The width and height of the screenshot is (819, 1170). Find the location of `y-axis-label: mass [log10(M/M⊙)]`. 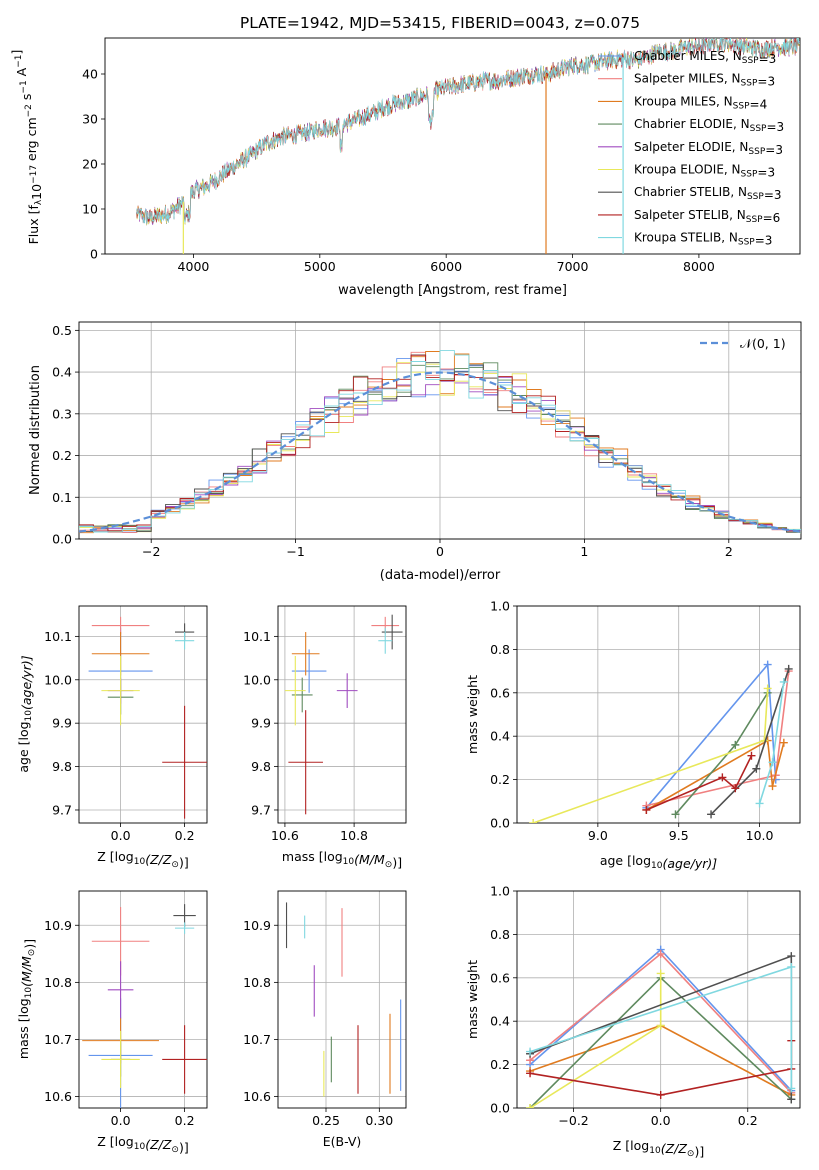

y-axis-label: mass [log10(M/M⊙)] is located at coordinates (26, 999).